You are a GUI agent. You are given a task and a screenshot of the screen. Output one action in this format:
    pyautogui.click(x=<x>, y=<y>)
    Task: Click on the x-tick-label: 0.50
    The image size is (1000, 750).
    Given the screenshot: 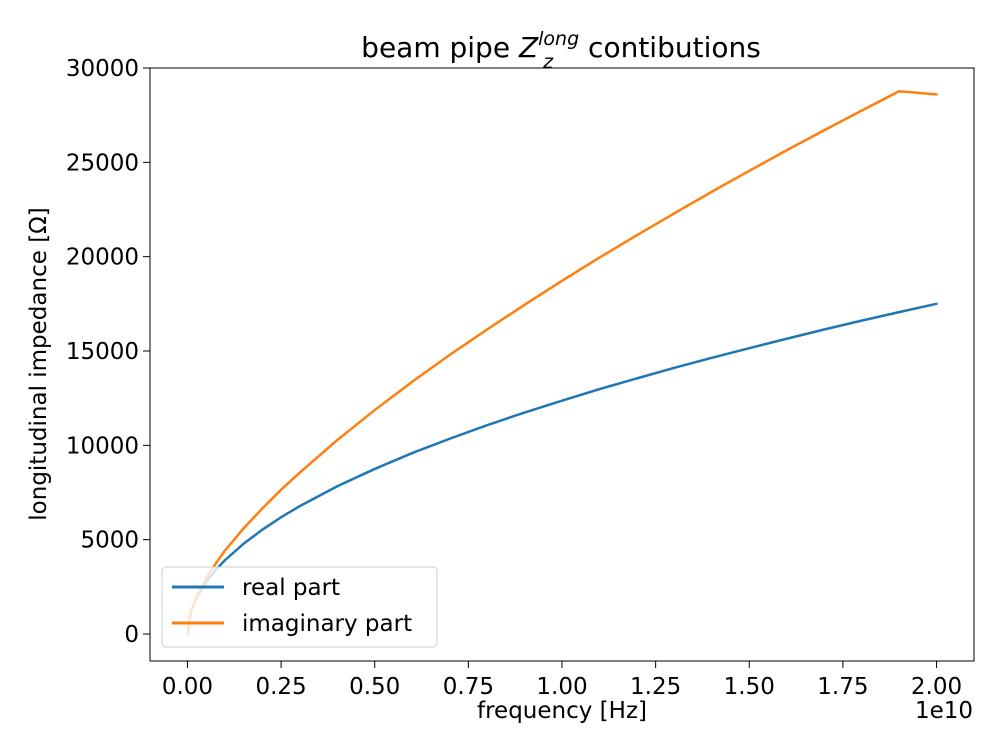 What is the action you would take?
    pyautogui.click(x=374, y=687)
    